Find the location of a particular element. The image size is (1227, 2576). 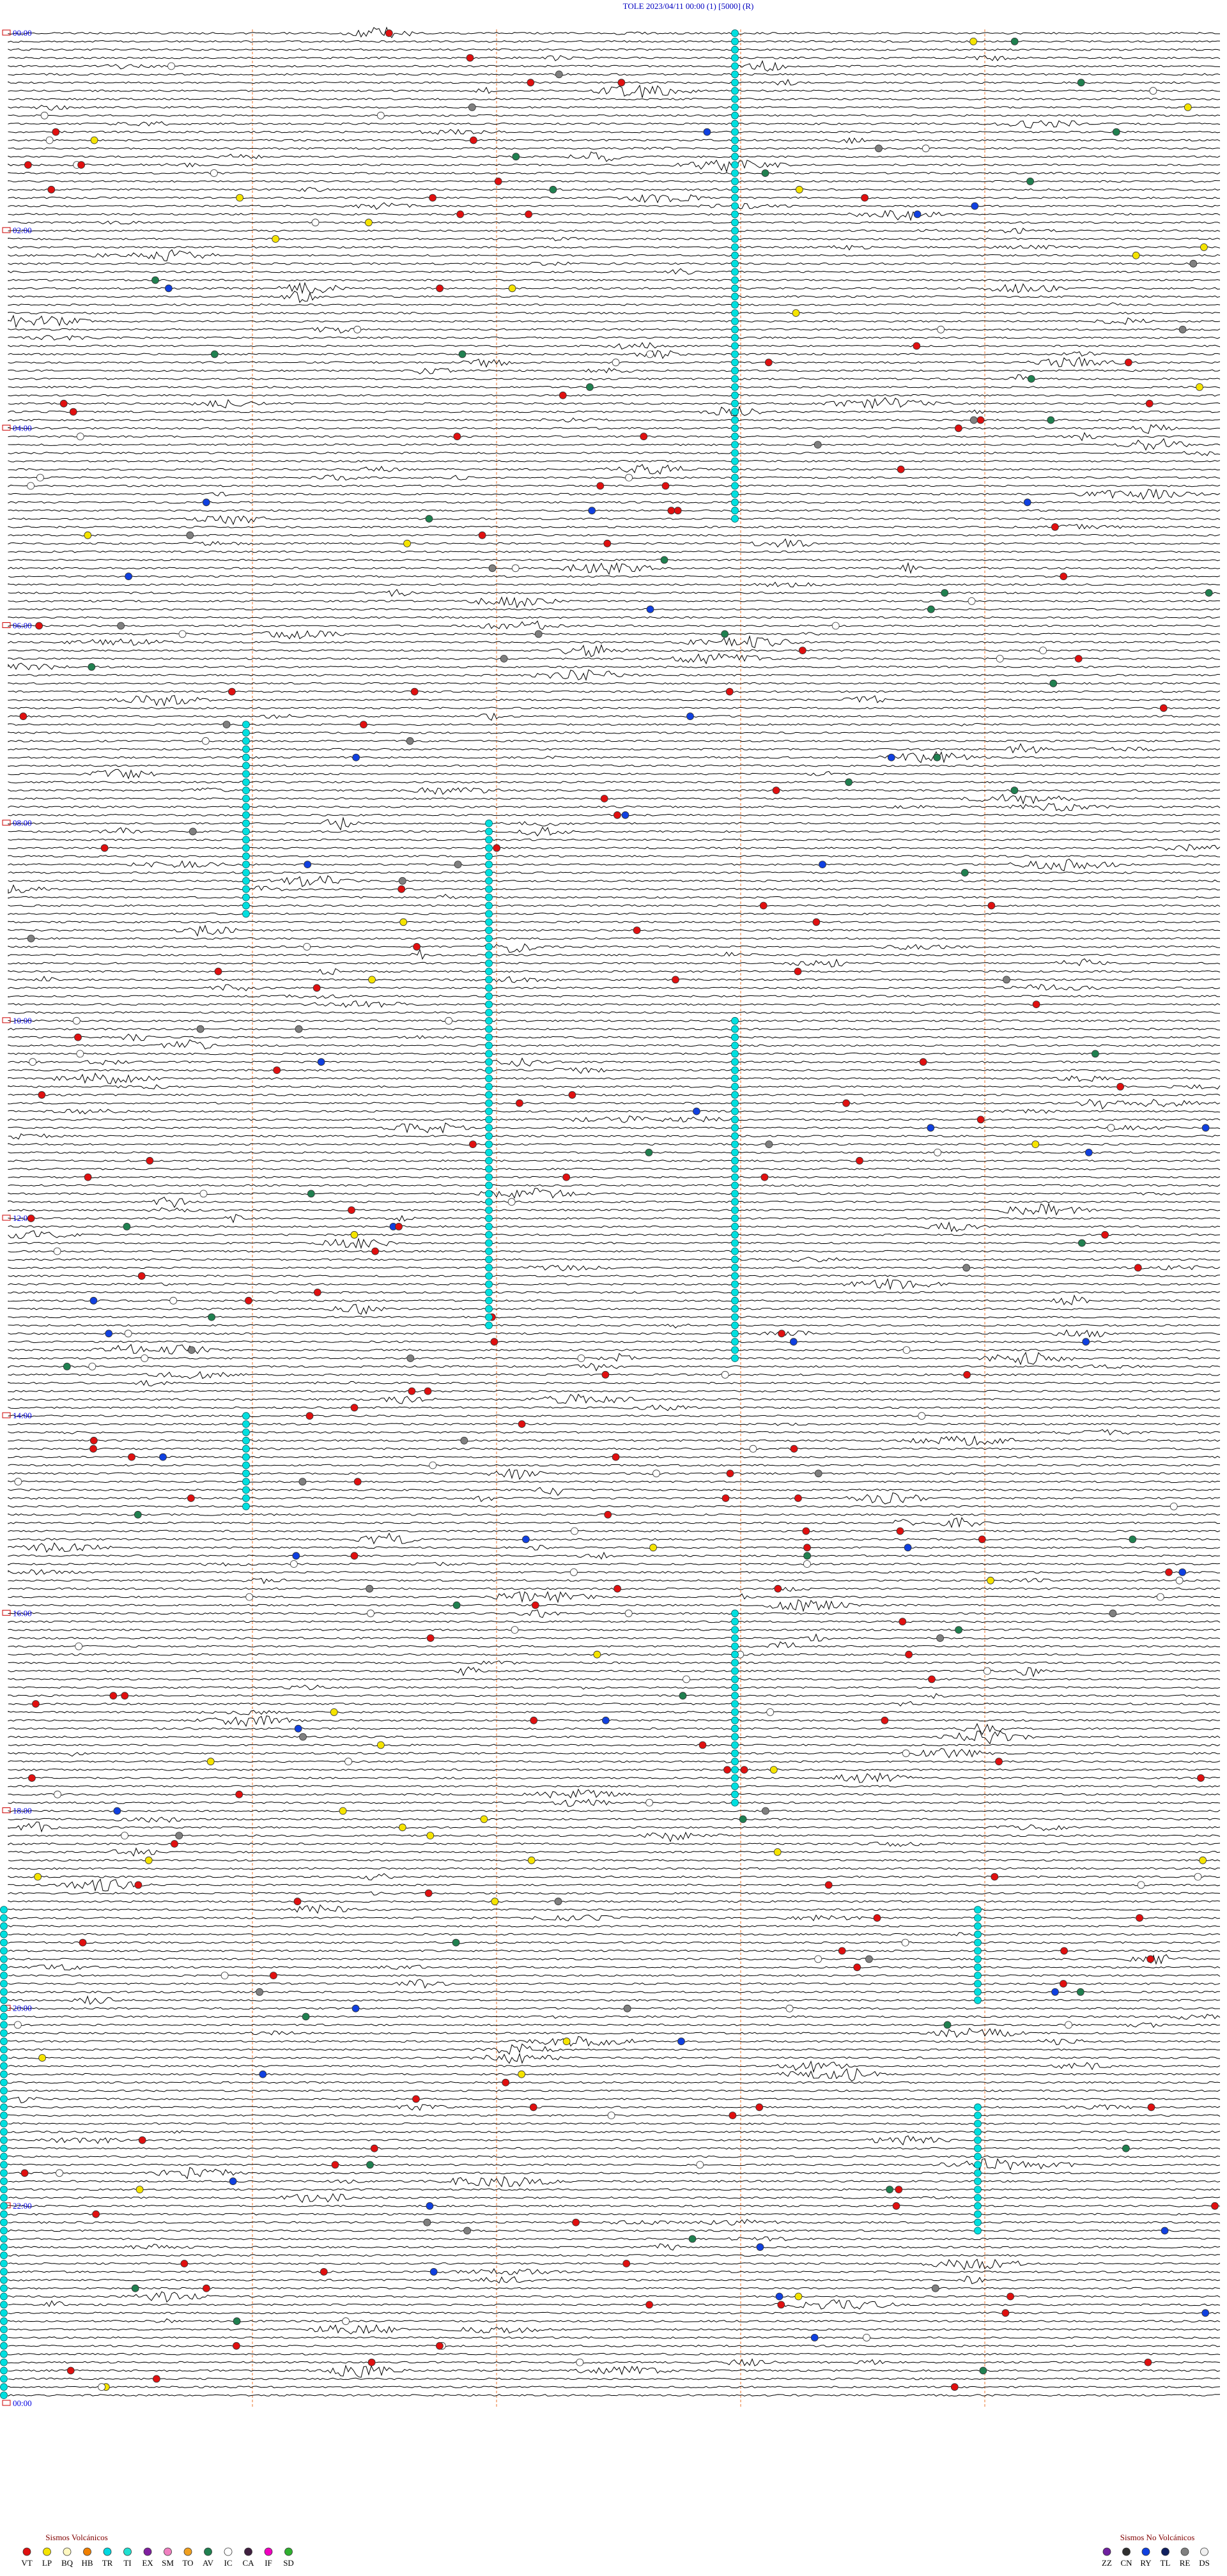

legend-code: CN is located at coordinates (1126, 2563).